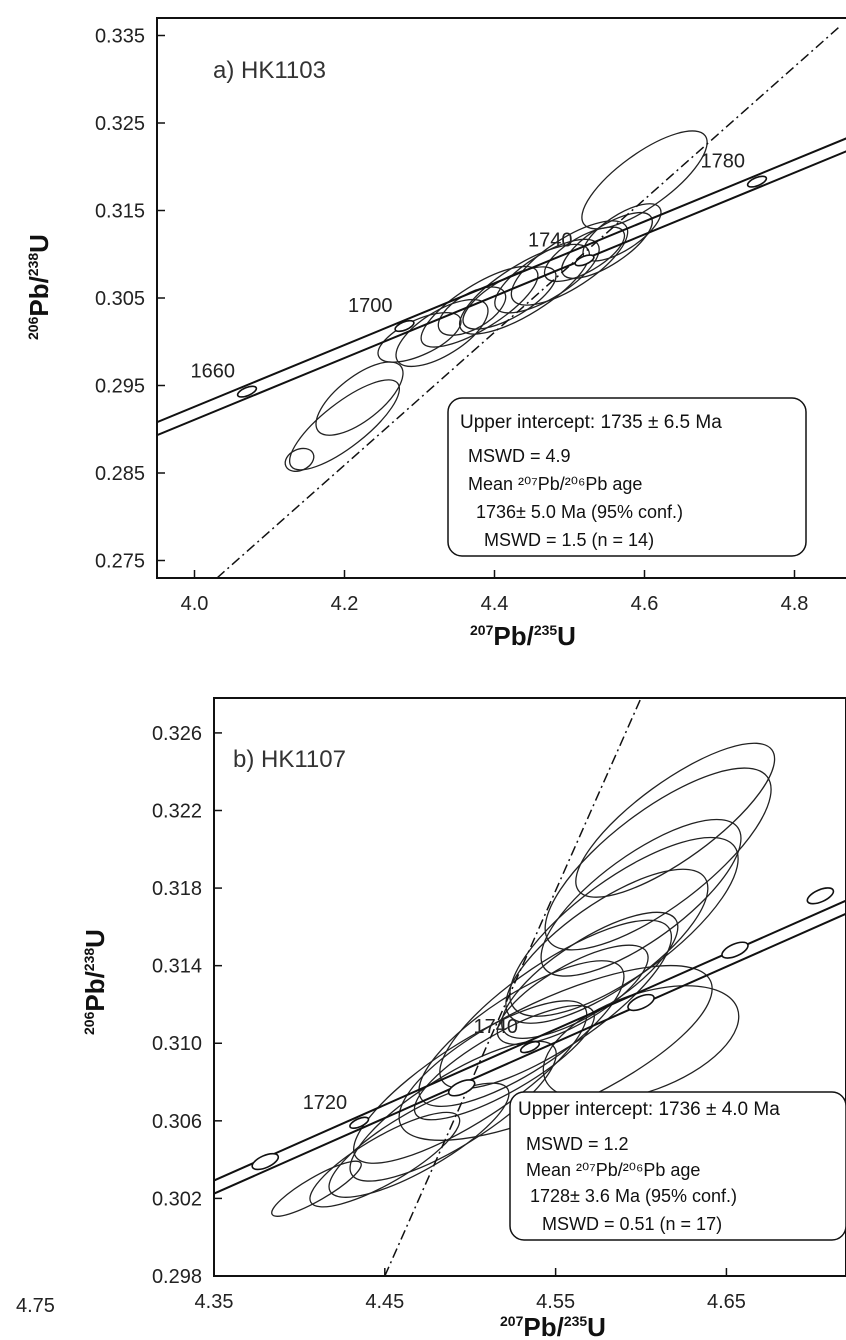 This screenshot has width=846, height=1340. I want to click on a-y-tick-label: 0.285, so click(120, 474).